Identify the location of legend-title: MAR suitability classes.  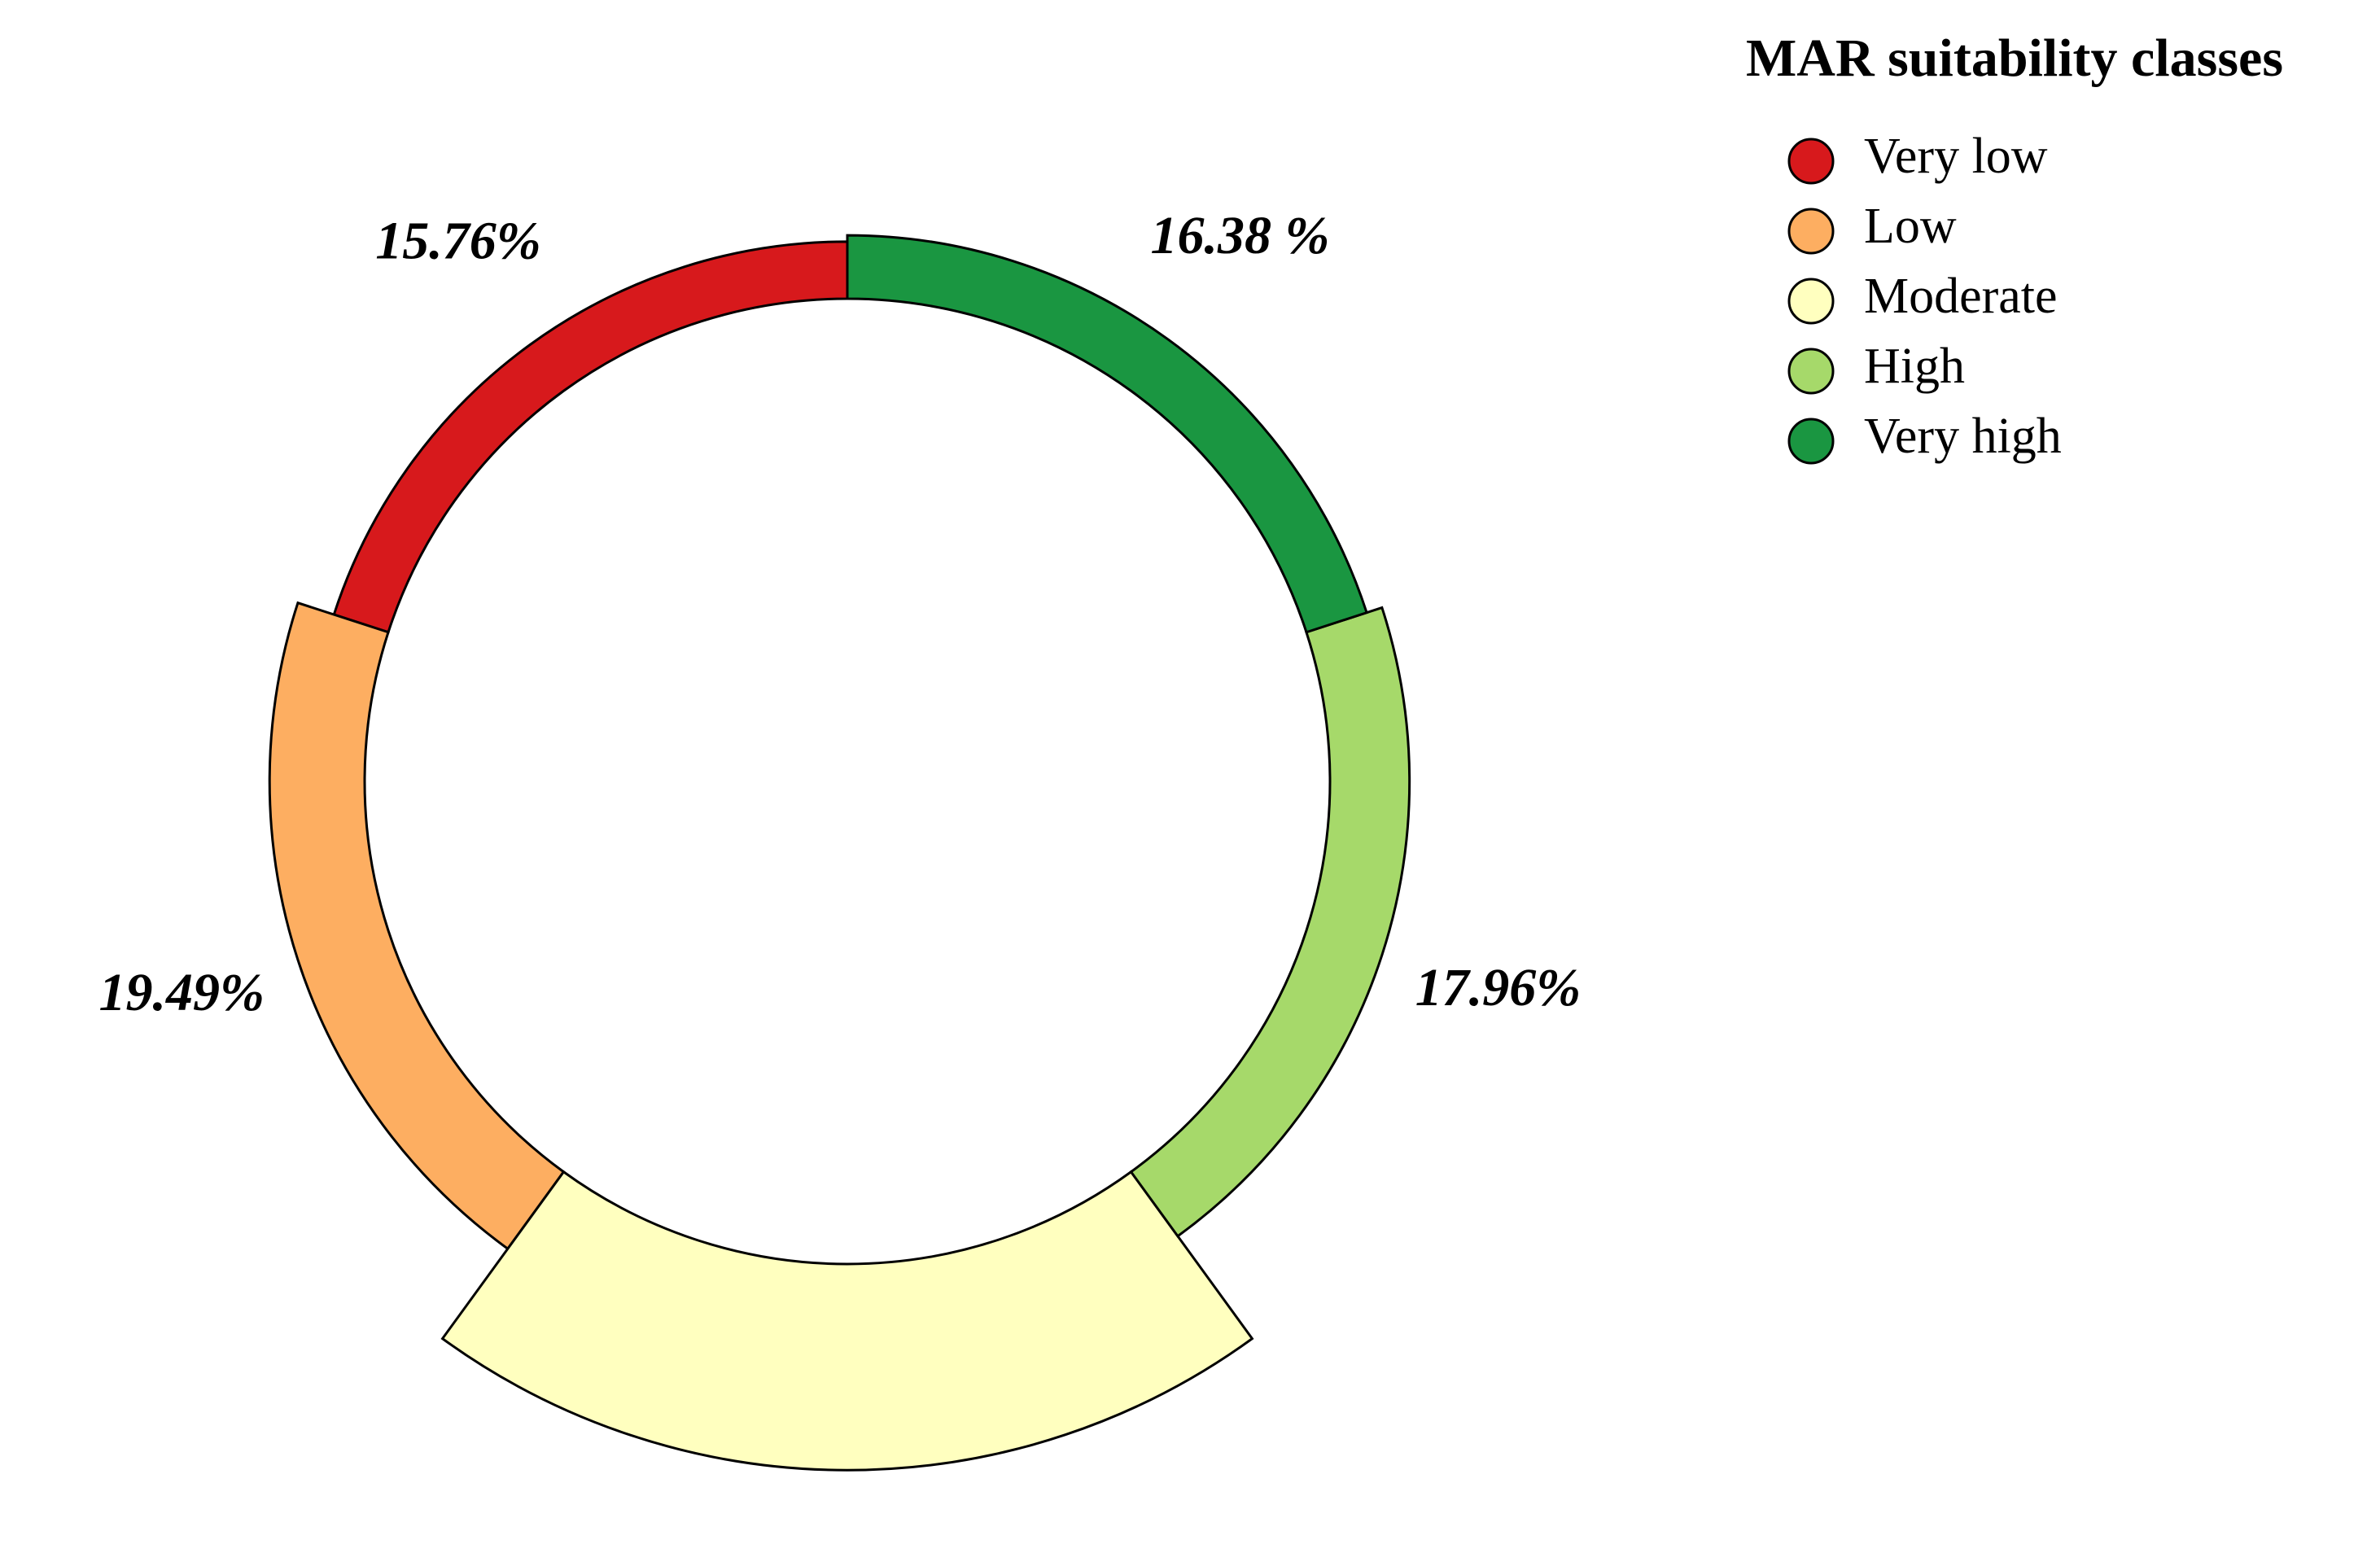
(2015, 58).